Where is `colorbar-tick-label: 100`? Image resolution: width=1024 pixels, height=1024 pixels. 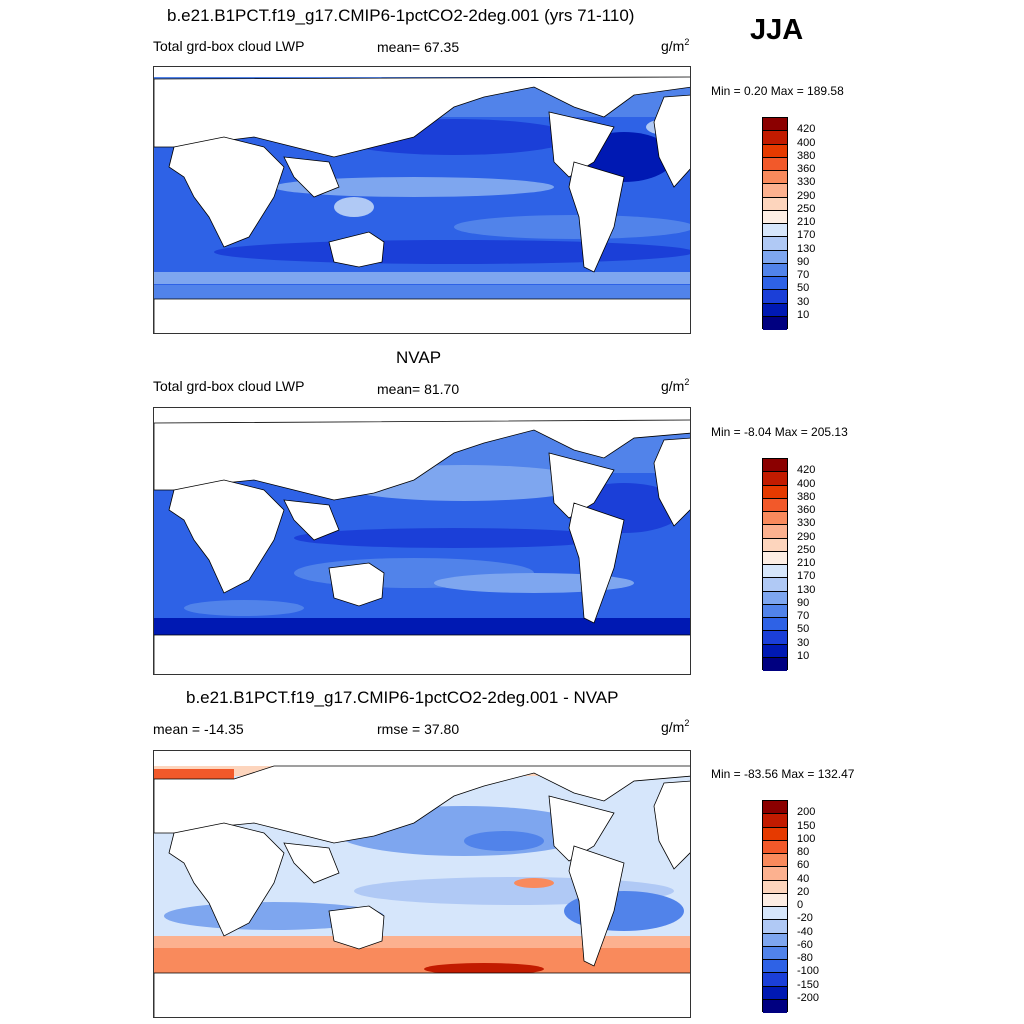
colorbar-tick-label: 100 is located at coordinates (806, 838).